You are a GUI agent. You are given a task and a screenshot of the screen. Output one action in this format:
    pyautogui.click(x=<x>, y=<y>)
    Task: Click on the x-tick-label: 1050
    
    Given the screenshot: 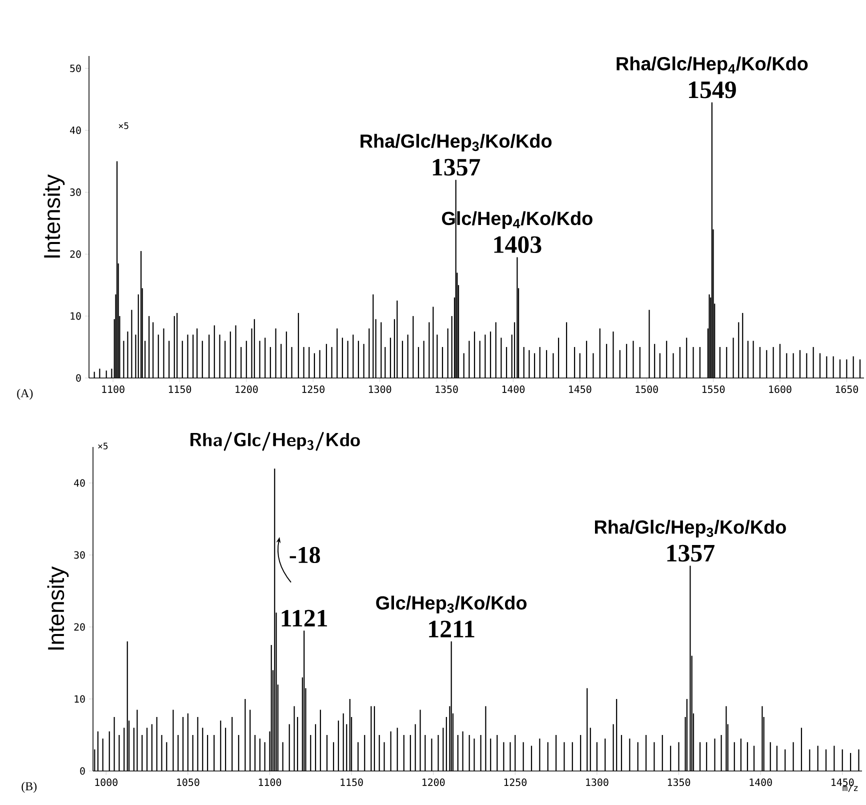 What is the action you would take?
    pyautogui.click(x=188, y=782)
    